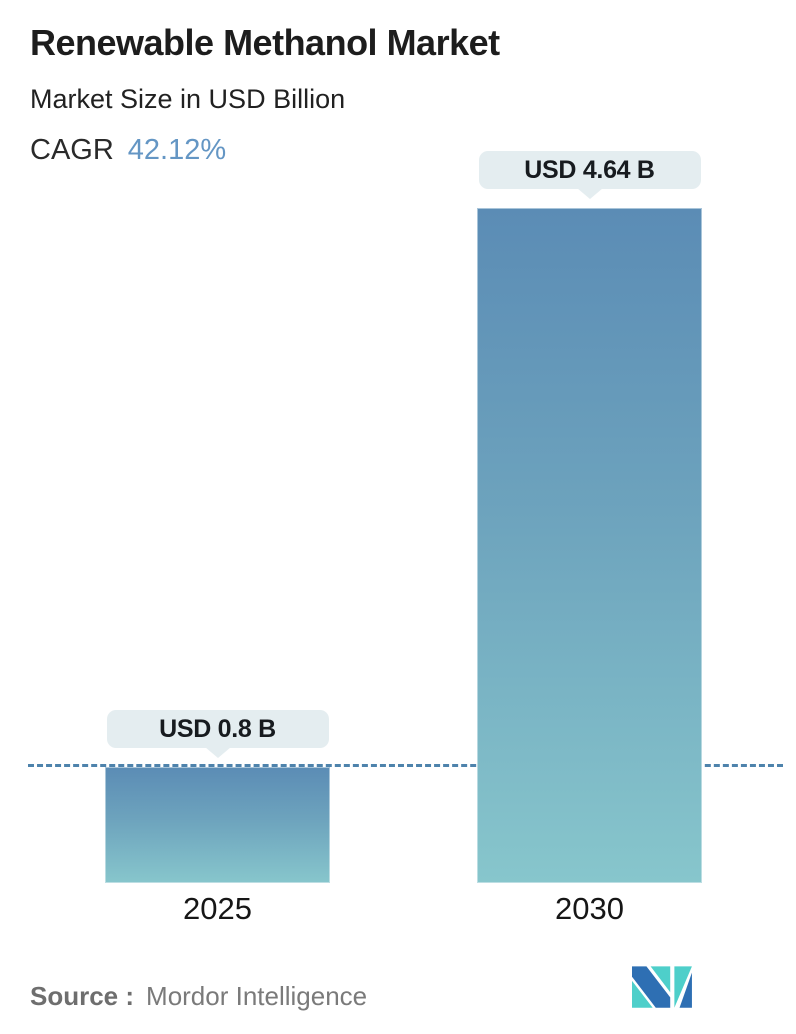  What do you see at coordinates (217, 908) in the screenshot?
I see `x-axis-label-2025: 2025` at bounding box center [217, 908].